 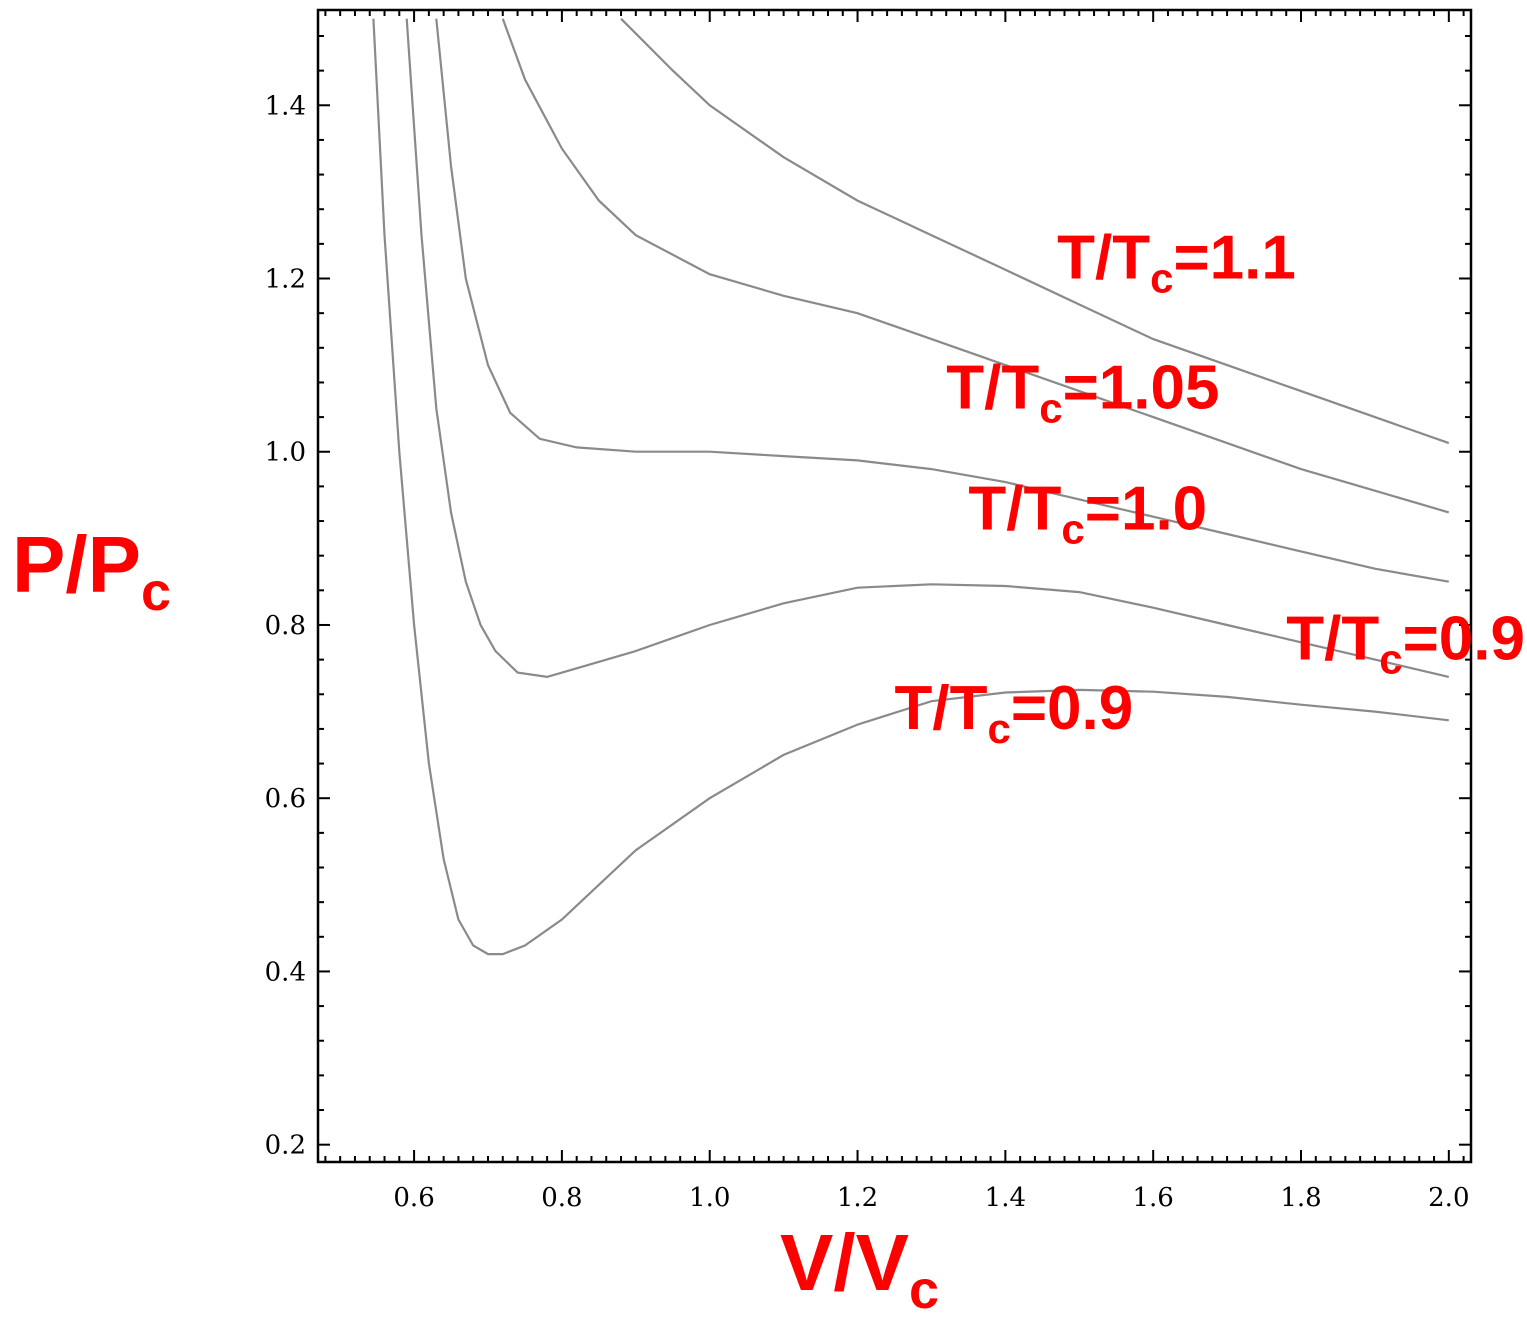 I want to click on y-tick-label: 0.6, so click(x=285, y=799).